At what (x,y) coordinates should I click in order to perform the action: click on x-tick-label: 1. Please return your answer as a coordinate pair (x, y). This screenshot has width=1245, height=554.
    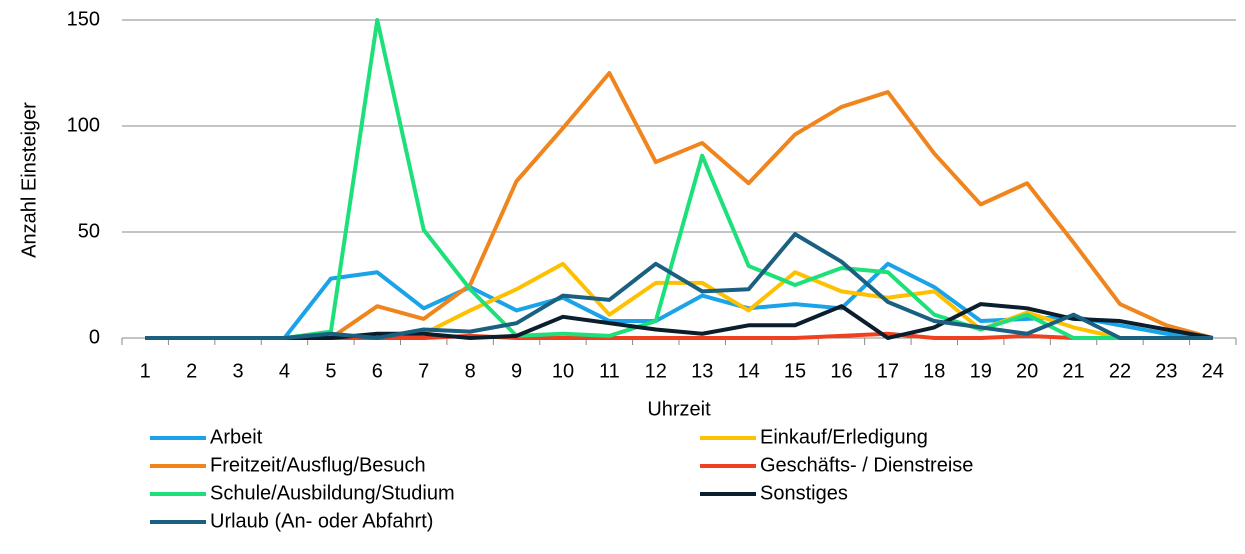
    Looking at the image, I should click on (145, 371).